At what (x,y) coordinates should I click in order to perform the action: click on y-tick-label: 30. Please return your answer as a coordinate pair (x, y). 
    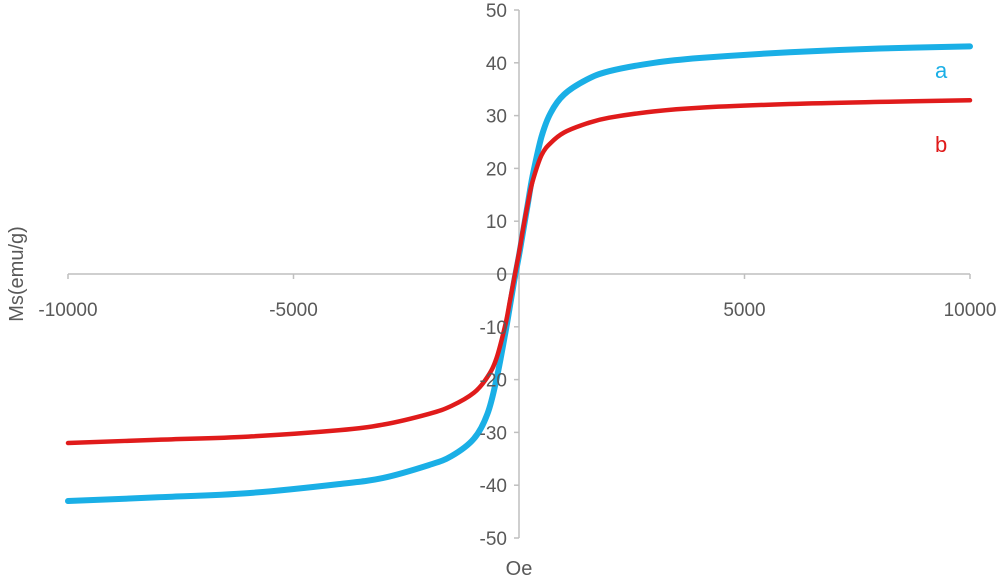
    Looking at the image, I should click on (496, 117).